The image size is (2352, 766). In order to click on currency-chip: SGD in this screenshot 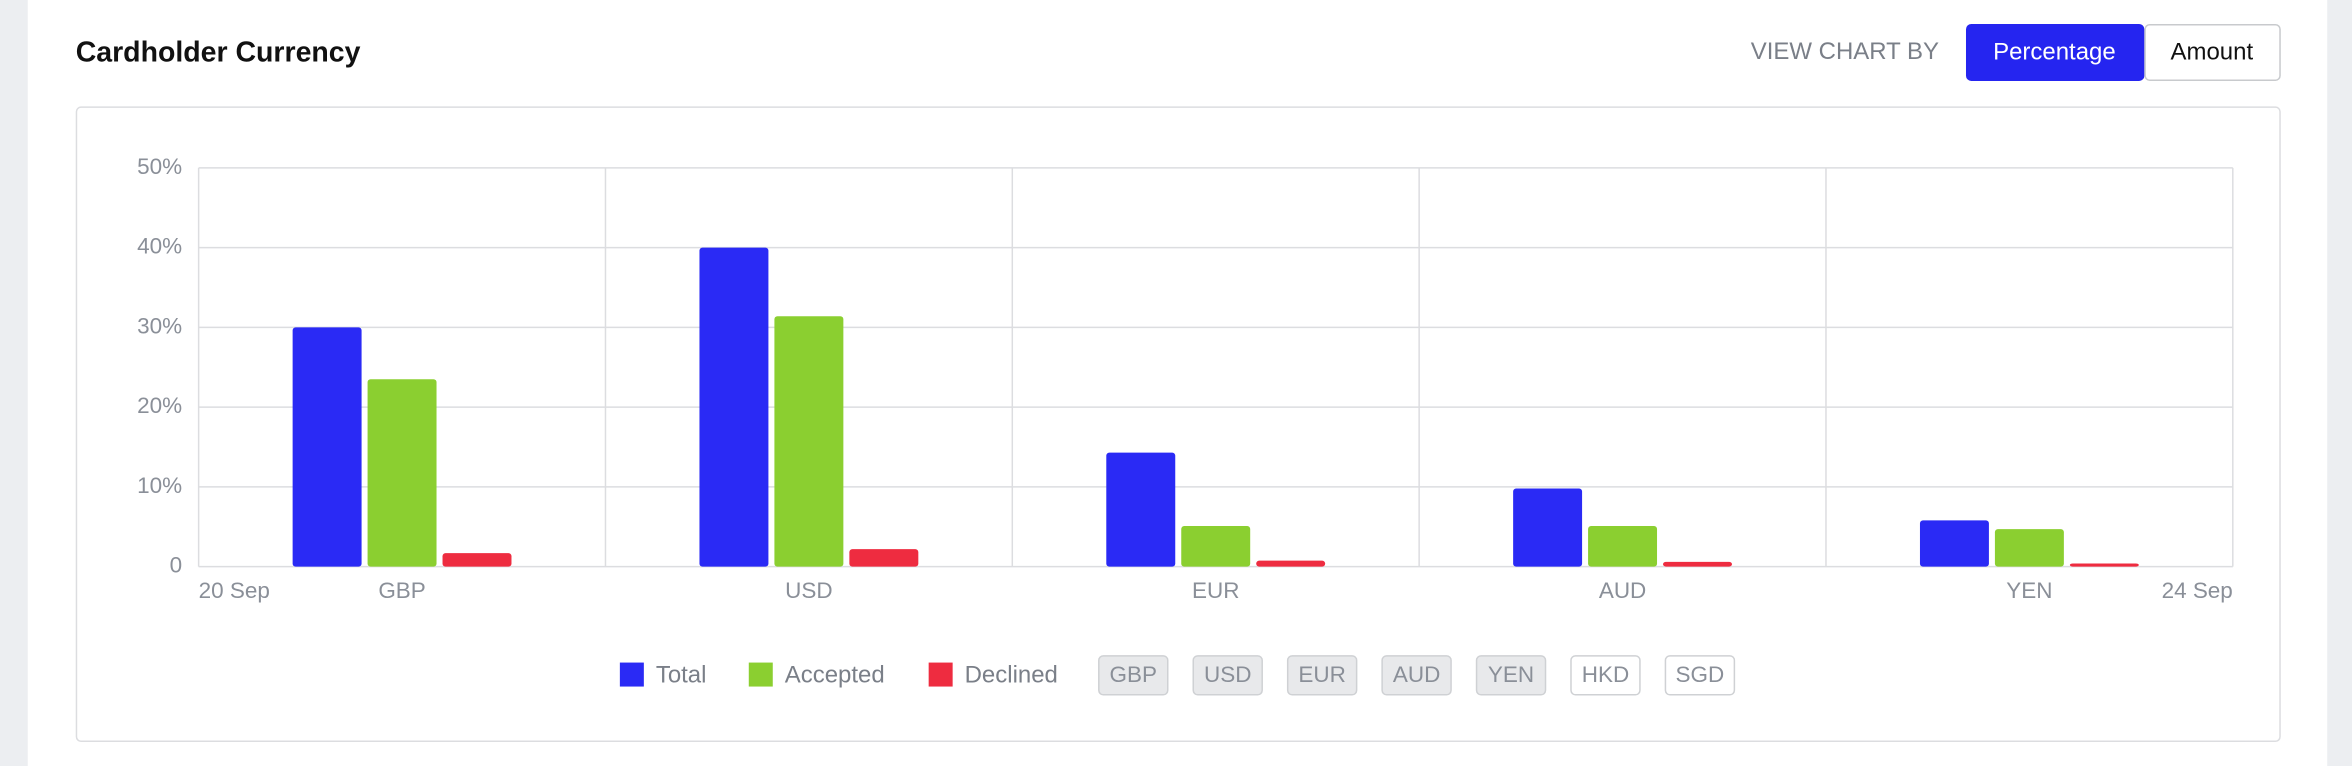, I will do `click(1700, 675)`.